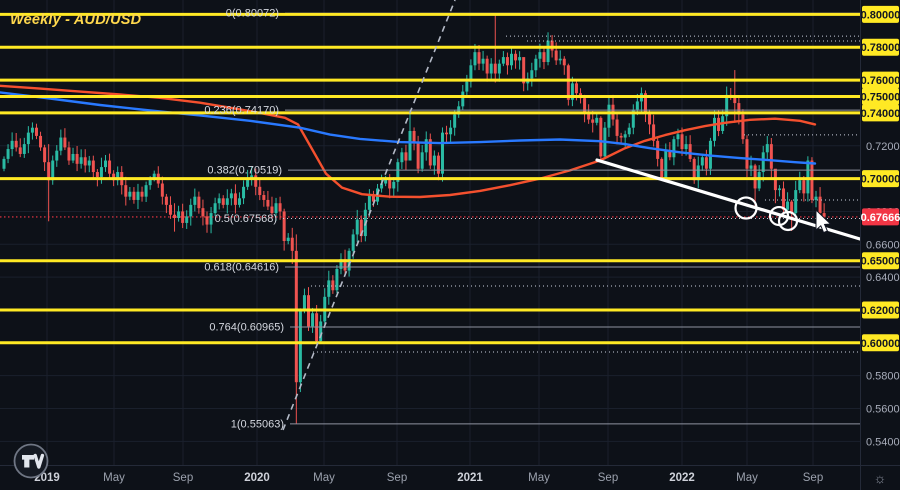 Image resolution: width=900 pixels, height=490 pixels. I want to click on time-axis-label: 2020, so click(257, 478).